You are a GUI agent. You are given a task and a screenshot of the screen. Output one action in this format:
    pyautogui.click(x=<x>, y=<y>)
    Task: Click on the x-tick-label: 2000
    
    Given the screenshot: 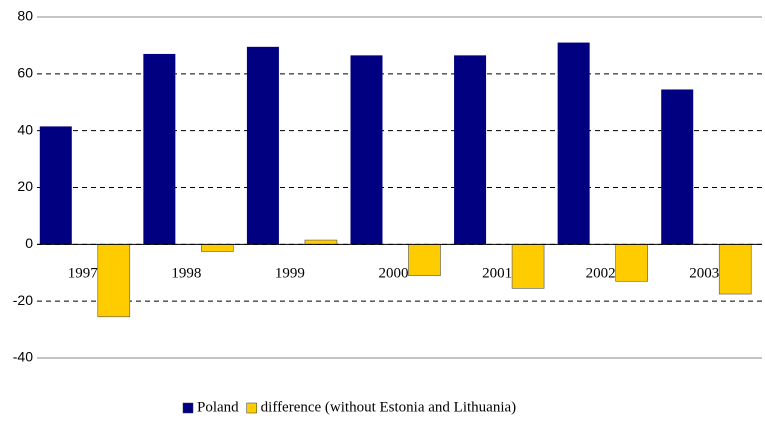 What is the action you would take?
    pyautogui.click(x=394, y=273)
    